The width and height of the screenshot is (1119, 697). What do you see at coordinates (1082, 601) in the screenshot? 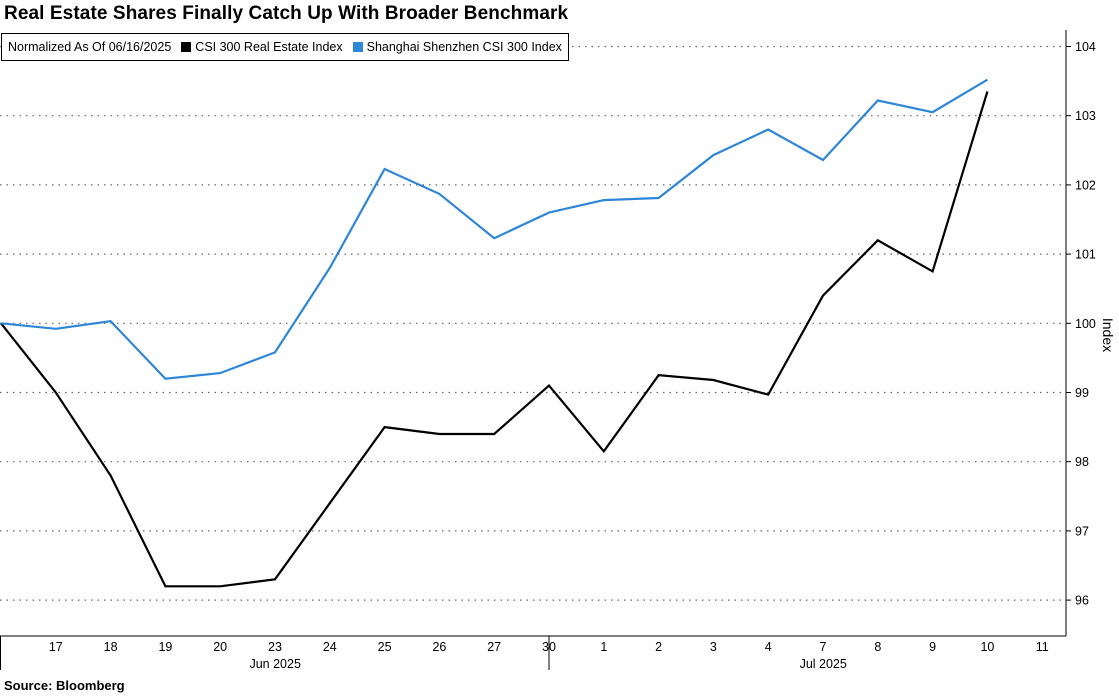
I see `y-tick-label: 96` at bounding box center [1082, 601].